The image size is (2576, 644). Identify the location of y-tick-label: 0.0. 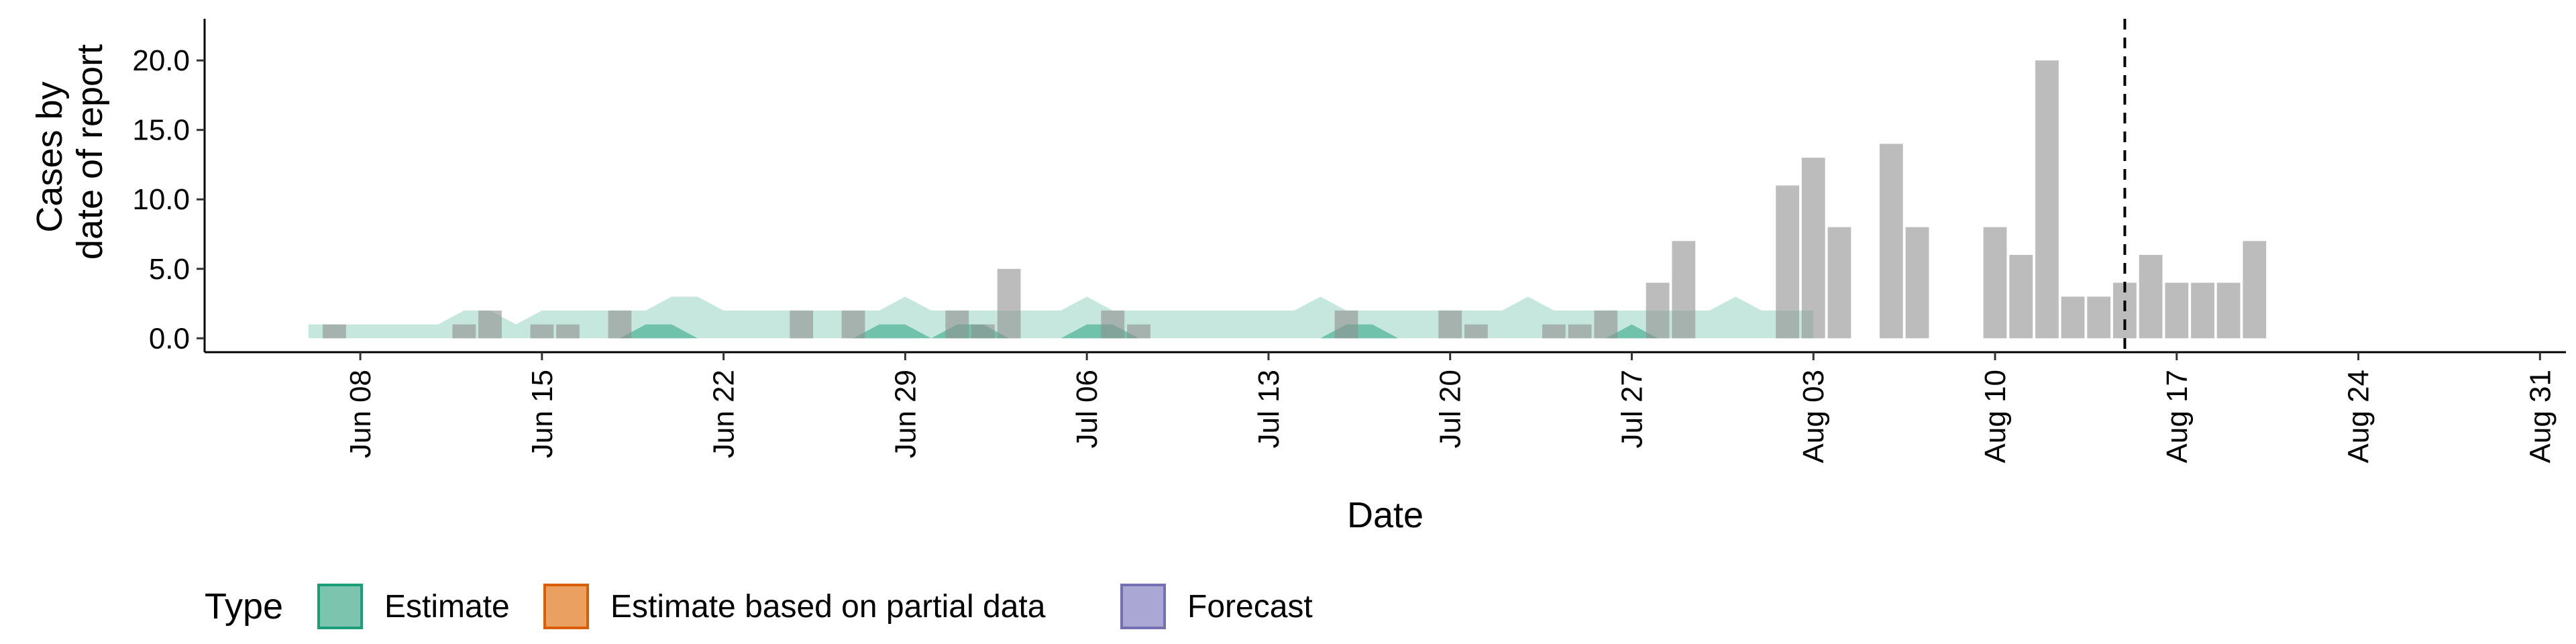
(169, 338).